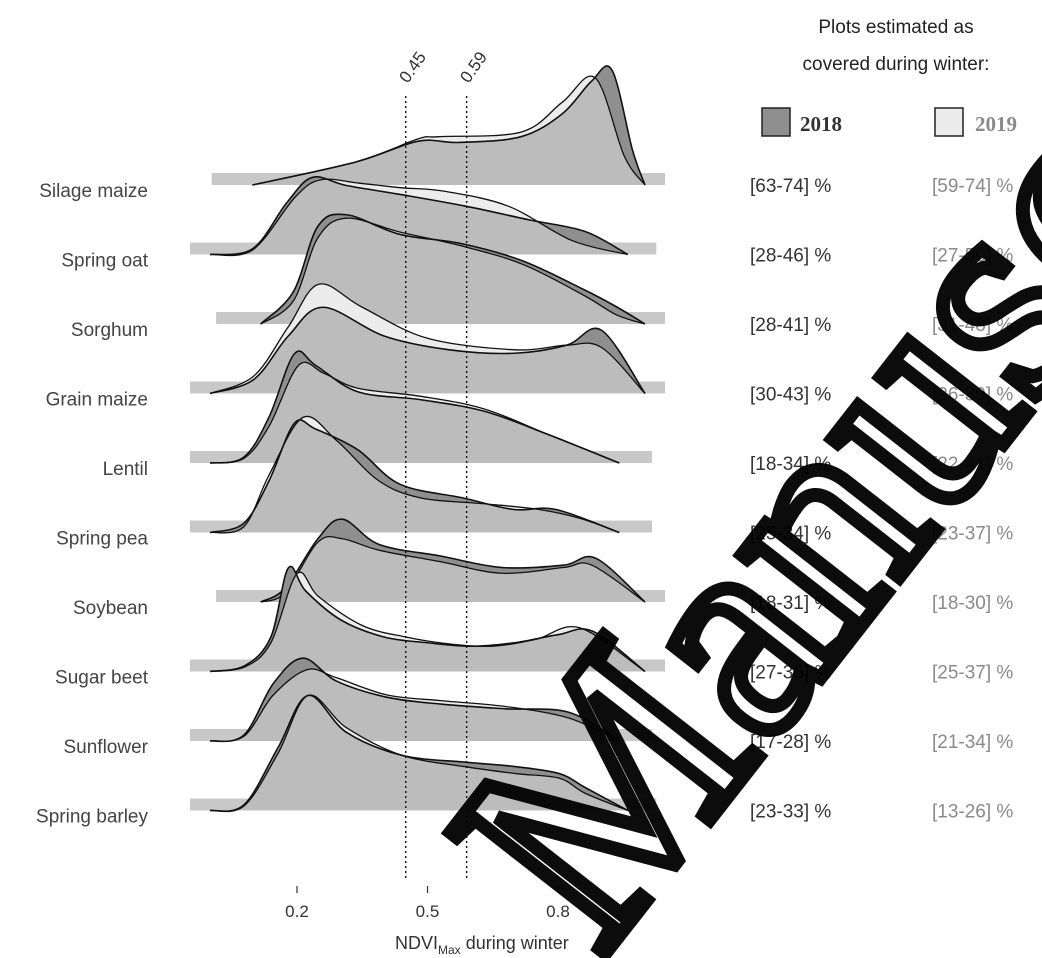  Describe the element at coordinates (790, 603) in the screenshot. I see `pct-2018: [18-31] %` at that location.